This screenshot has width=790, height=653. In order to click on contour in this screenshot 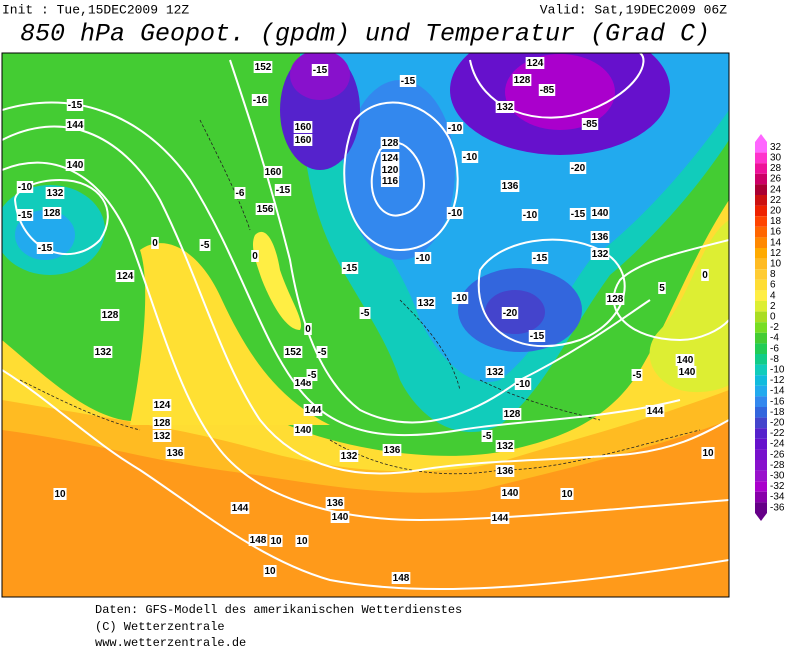, I will do `click(557, 86)`.